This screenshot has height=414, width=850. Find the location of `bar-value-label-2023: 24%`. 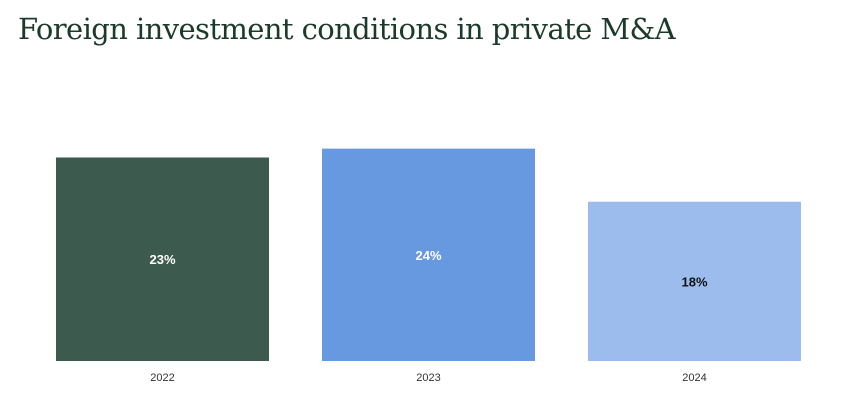

bar-value-label-2023: 24% is located at coordinates (428, 255).